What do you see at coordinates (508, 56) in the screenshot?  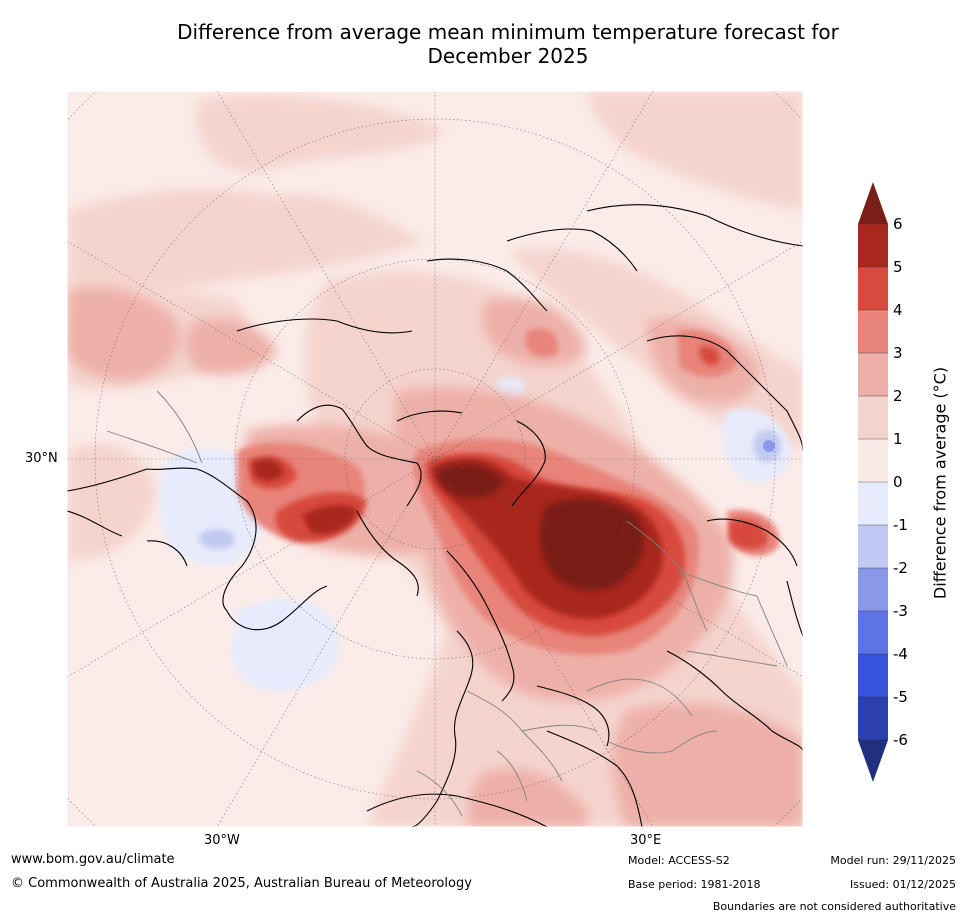 I see `chart-title-line-2: December 2025` at bounding box center [508, 56].